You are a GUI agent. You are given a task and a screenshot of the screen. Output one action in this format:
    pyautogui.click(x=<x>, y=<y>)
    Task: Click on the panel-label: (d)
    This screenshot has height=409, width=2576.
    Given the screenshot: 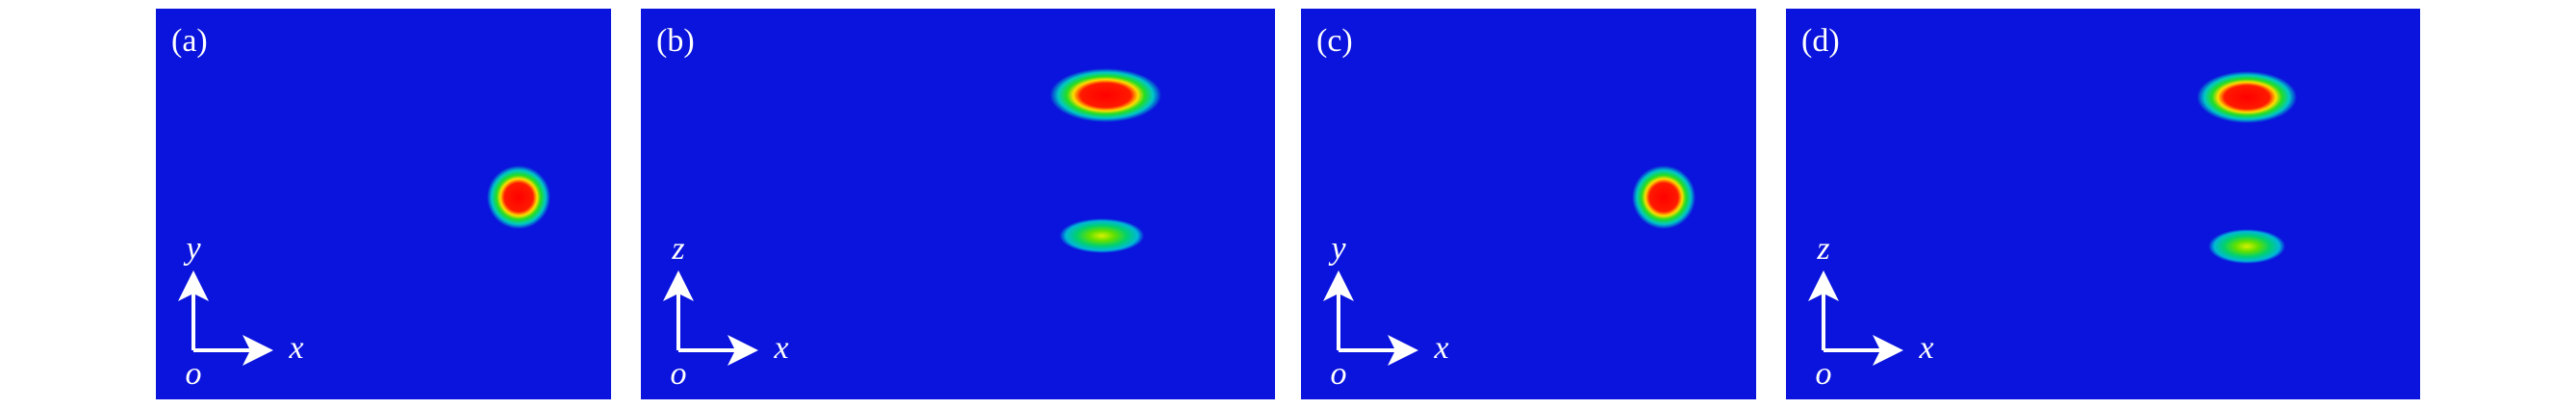 What is the action you would take?
    pyautogui.click(x=1820, y=41)
    